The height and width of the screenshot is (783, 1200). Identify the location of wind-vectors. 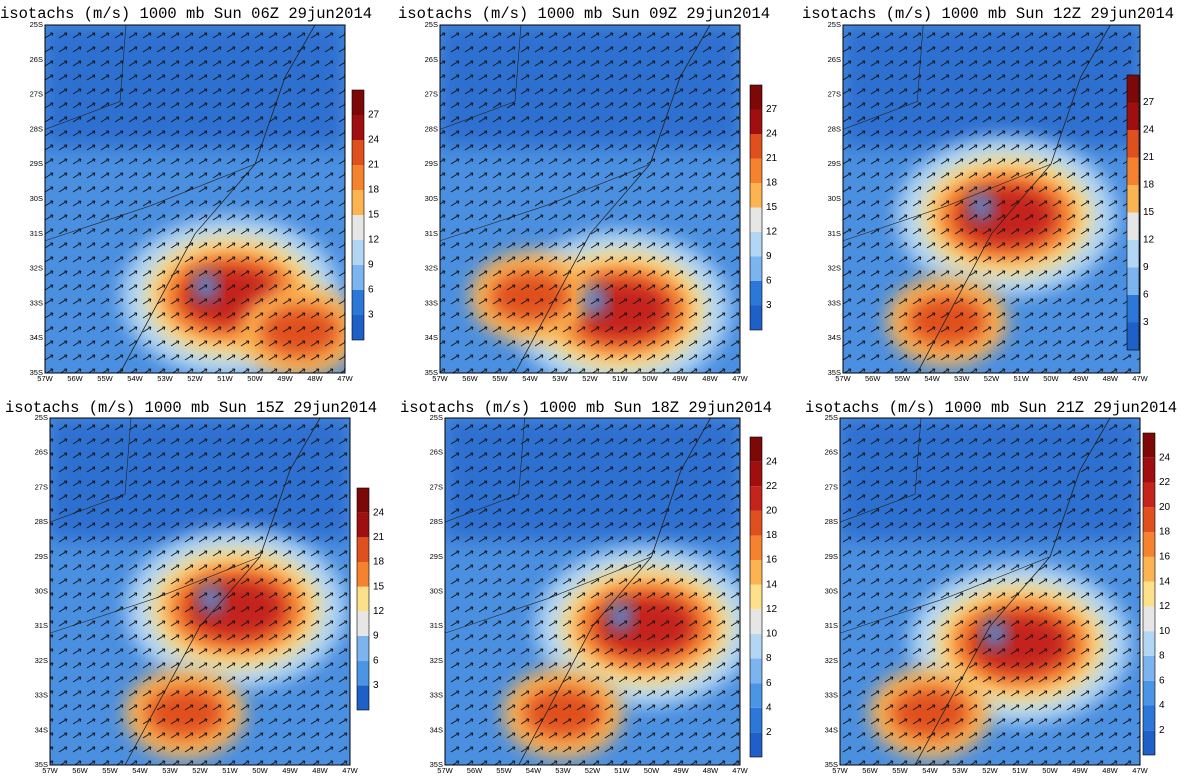
(590, 199).